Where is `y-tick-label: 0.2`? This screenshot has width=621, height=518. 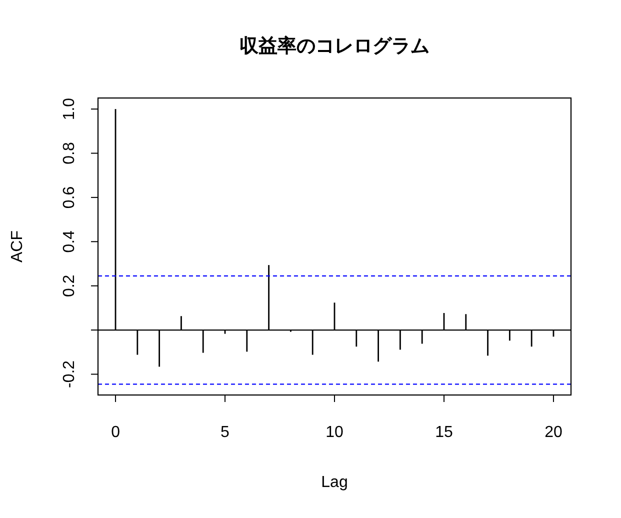 y-tick-label: 0.2 is located at coordinates (69, 285).